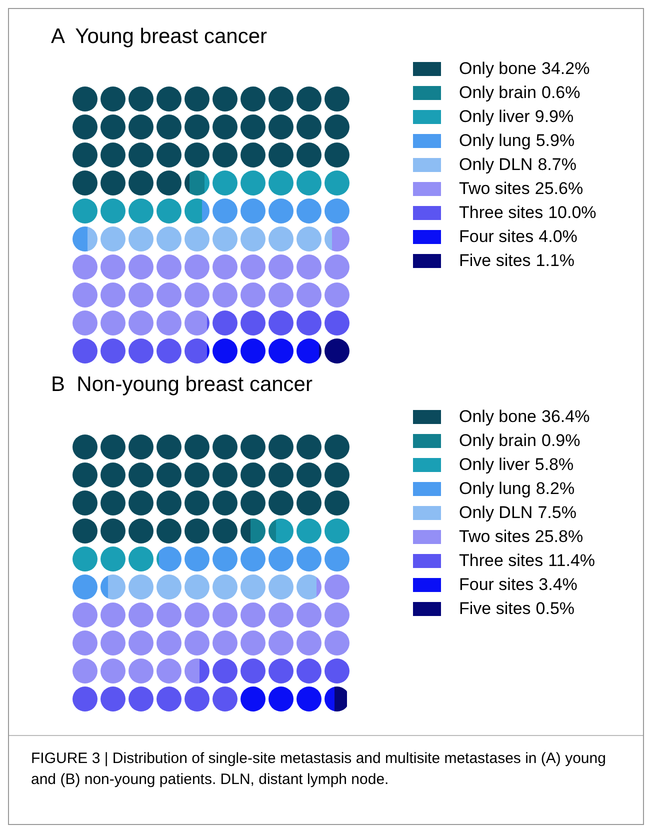  I want to click on data-label: 5.8%, so click(554, 465).